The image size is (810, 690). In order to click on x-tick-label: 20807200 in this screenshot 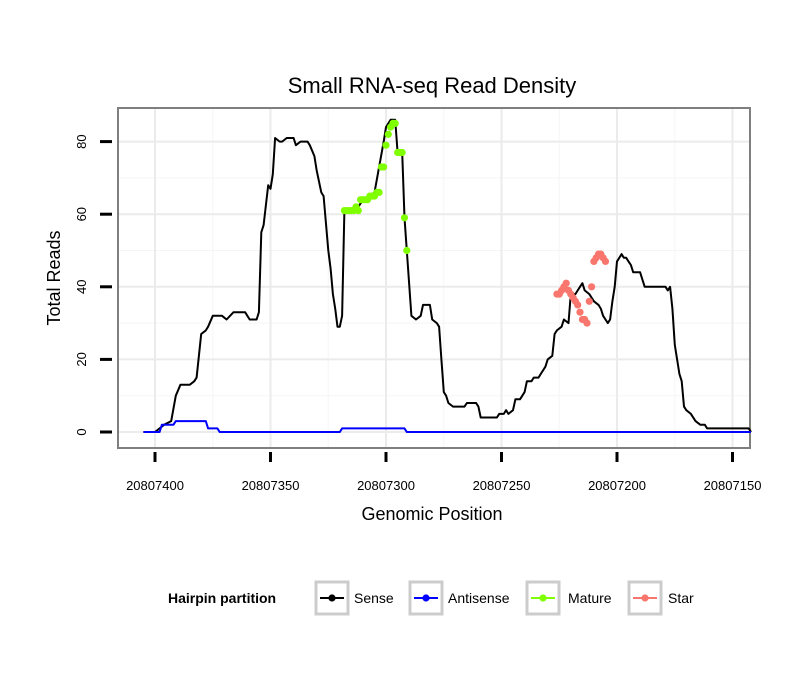, I will do `click(617, 485)`.